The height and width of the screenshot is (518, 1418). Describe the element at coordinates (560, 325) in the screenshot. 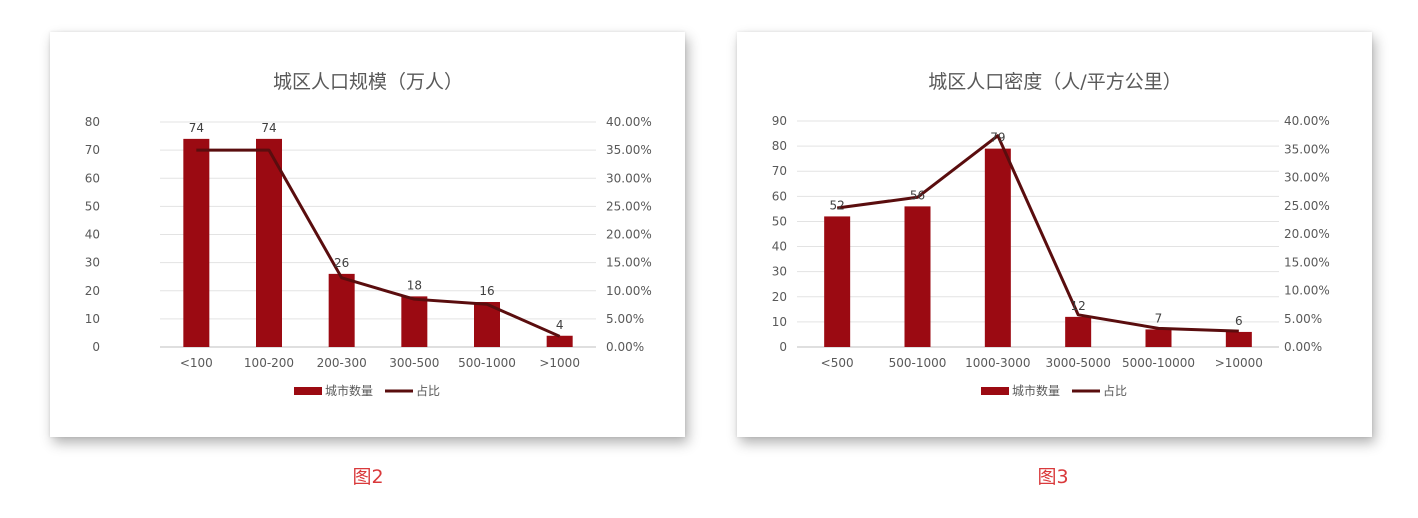

I see `data-label: 4` at that location.